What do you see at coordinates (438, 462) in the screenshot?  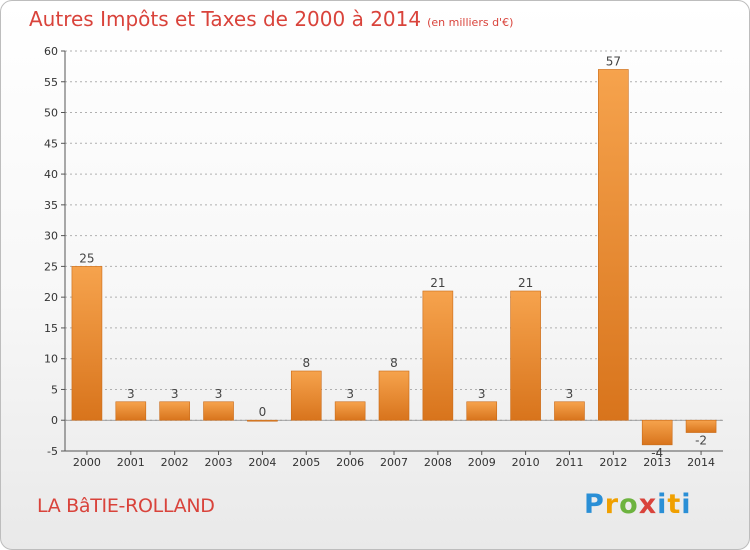 I see `x-tick-label: 2008` at bounding box center [438, 462].